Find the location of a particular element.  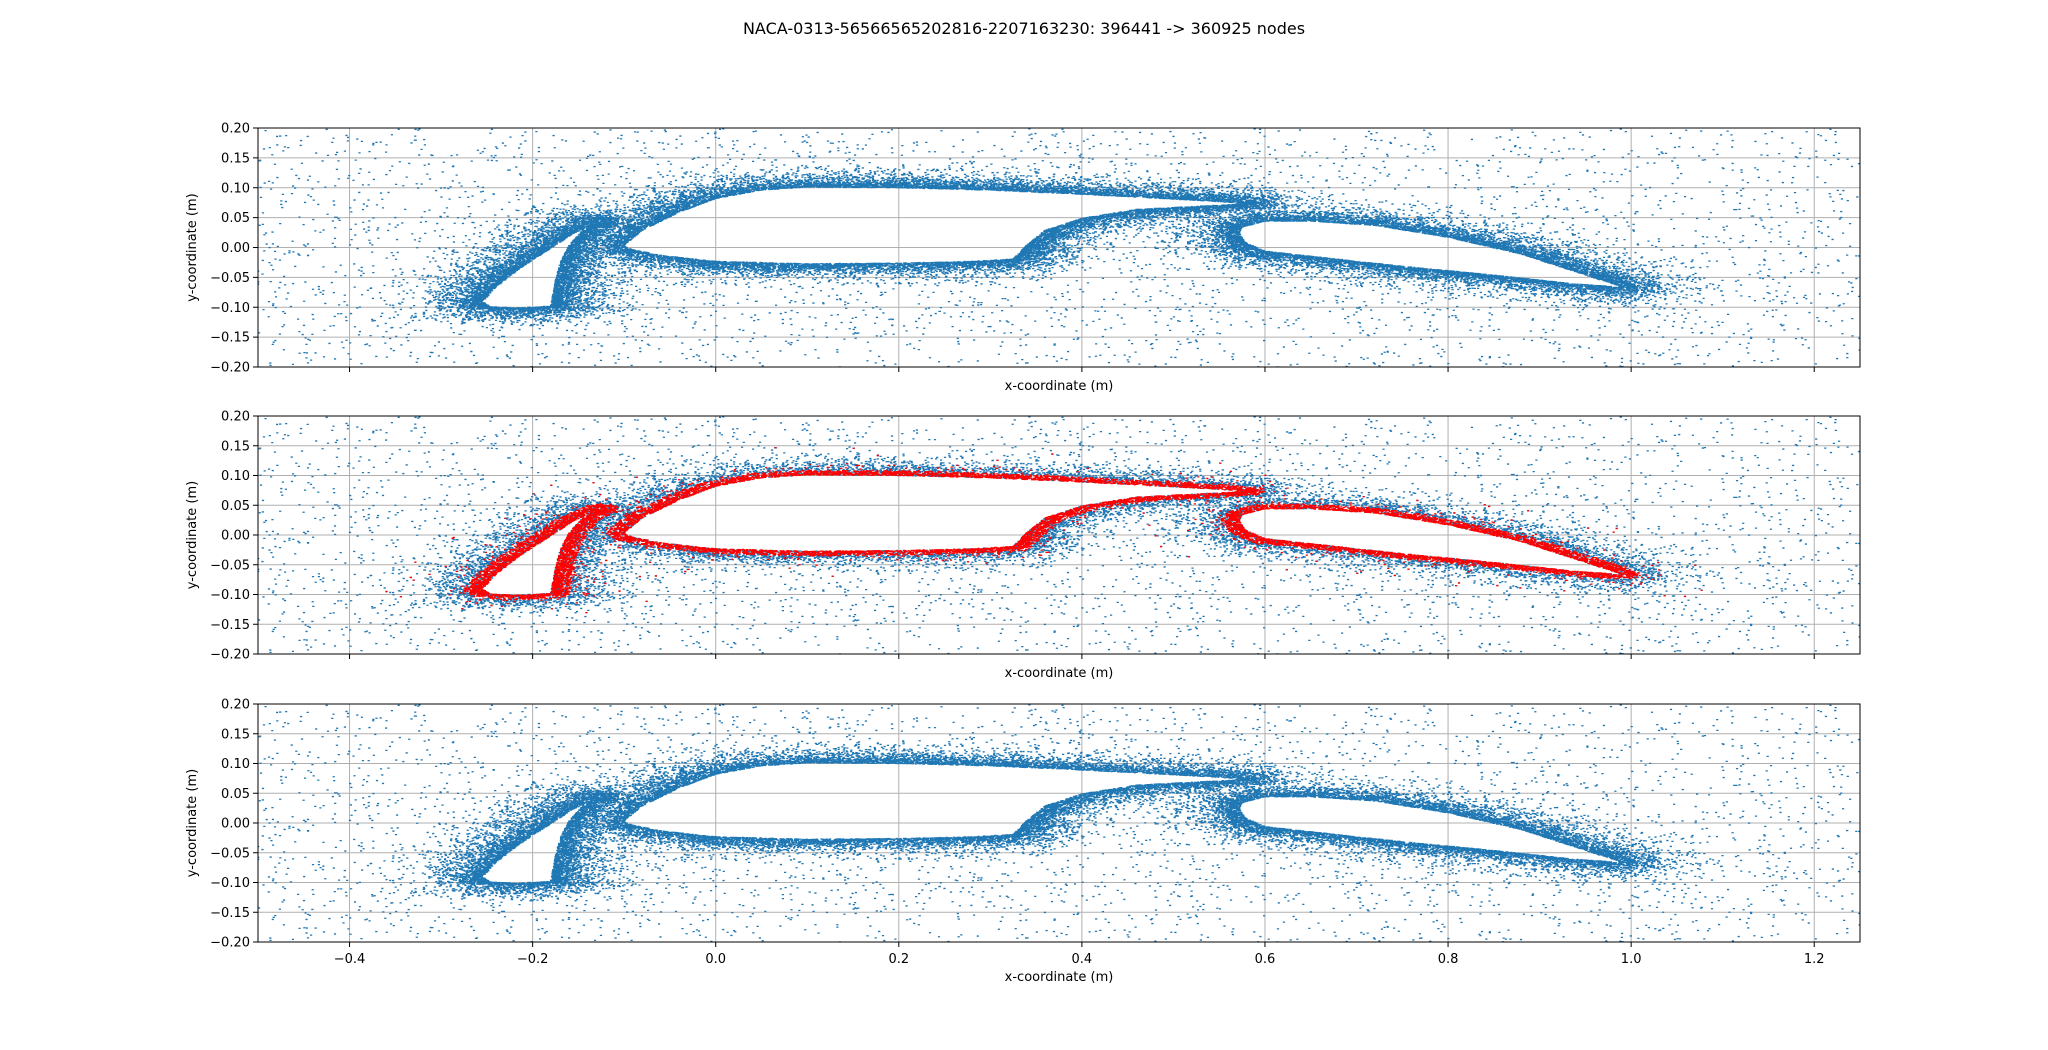

x-tick-label: 0.2 is located at coordinates (898, 959).